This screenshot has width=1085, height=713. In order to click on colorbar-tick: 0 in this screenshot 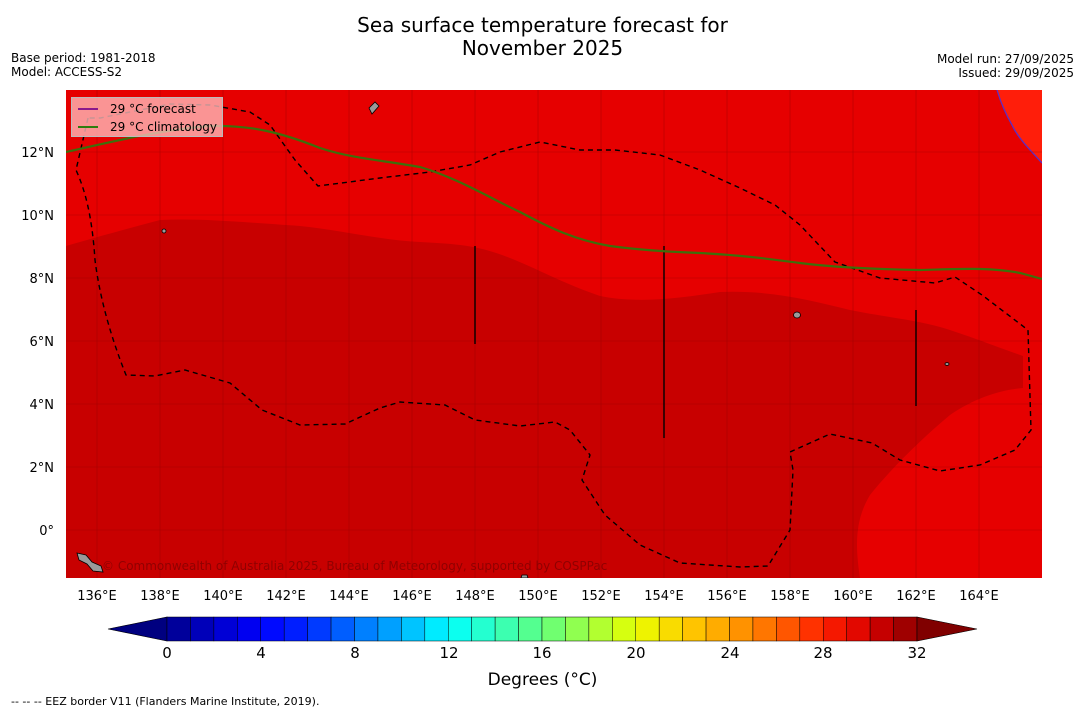, I will do `click(167, 653)`.